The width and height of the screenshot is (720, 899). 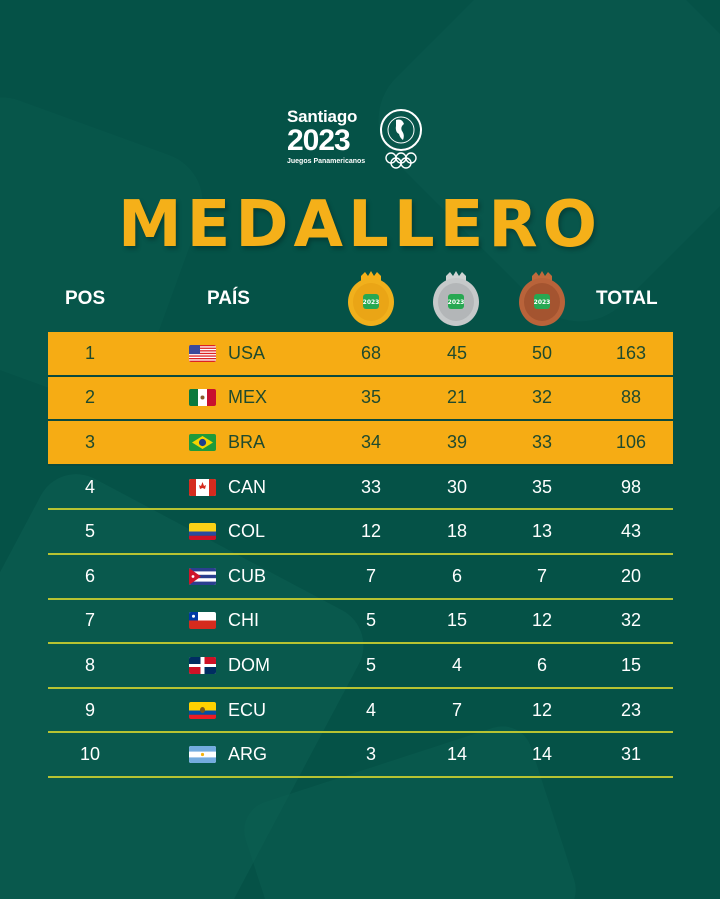 What do you see at coordinates (457, 352) in the screenshot?
I see `silver-count: 45` at bounding box center [457, 352].